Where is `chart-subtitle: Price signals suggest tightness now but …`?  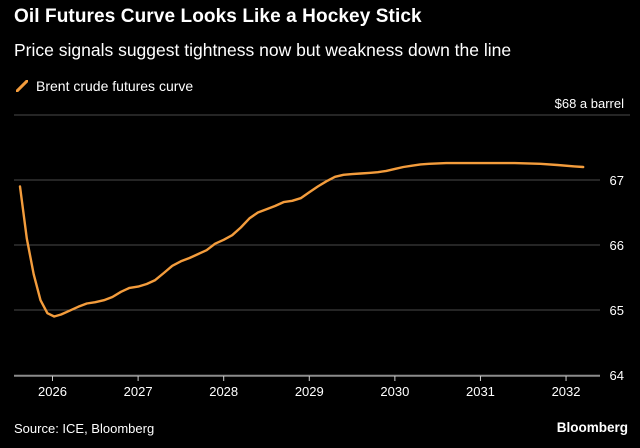
chart-subtitle: Price signals suggest tightness now but … is located at coordinates (263, 50).